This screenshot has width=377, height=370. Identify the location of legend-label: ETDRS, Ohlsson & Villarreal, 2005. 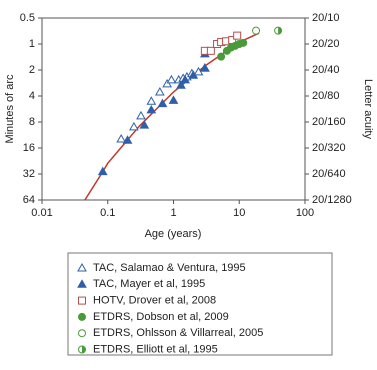
(178, 333).